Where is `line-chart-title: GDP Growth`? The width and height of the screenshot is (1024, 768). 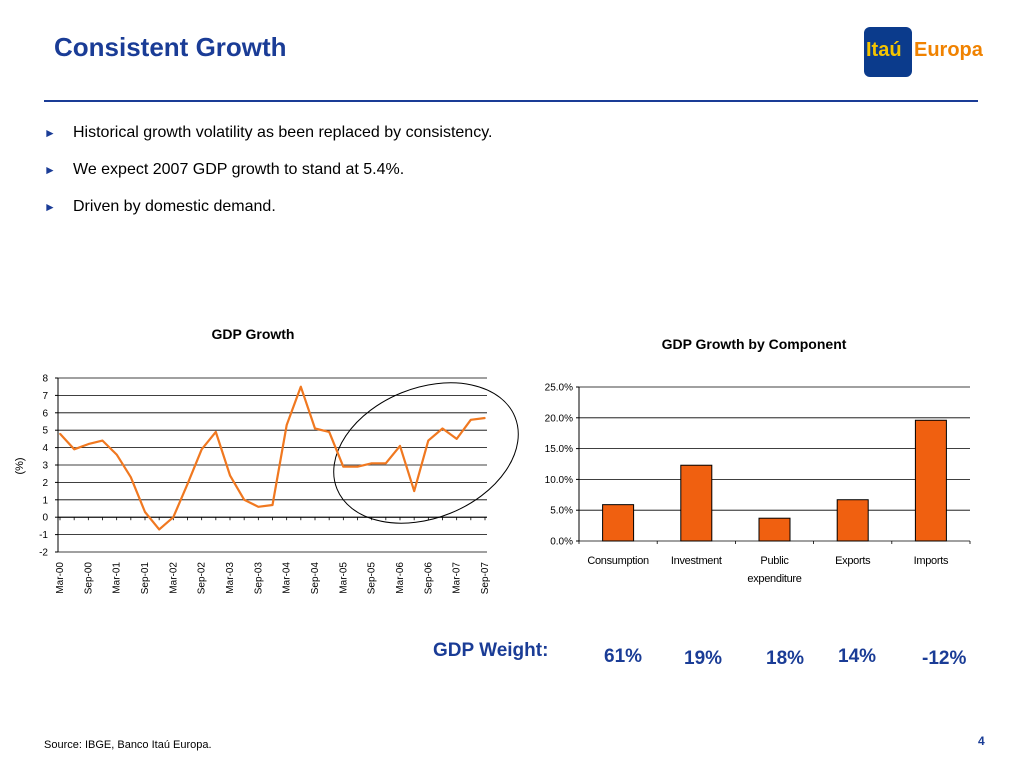 line-chart-title: GDP Growth is located at coordinates (253, 334).